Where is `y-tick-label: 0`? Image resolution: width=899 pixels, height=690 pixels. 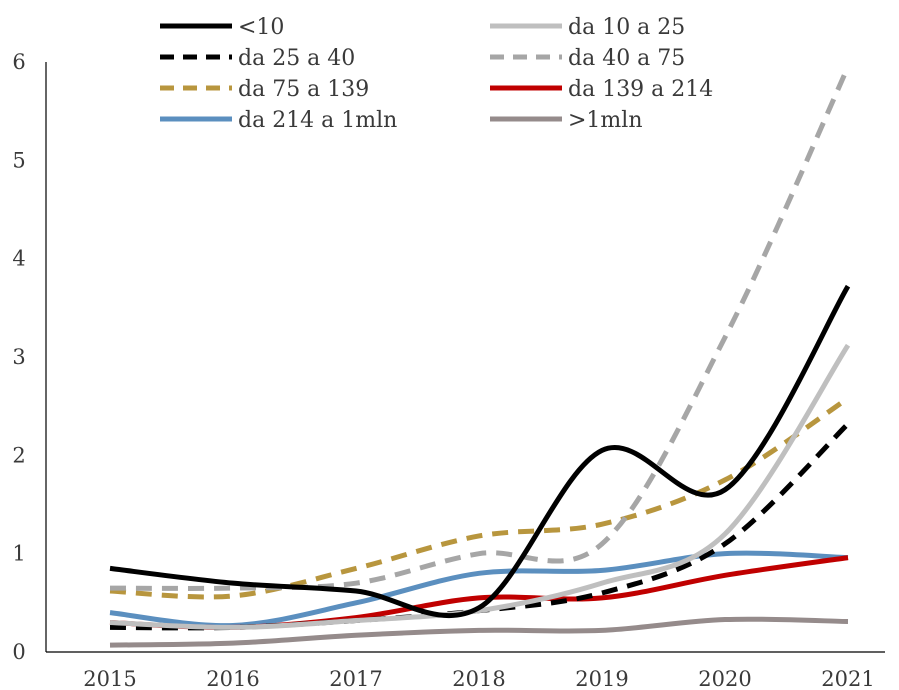
y-tick-label: 0 is located at coordinates (18, 652).